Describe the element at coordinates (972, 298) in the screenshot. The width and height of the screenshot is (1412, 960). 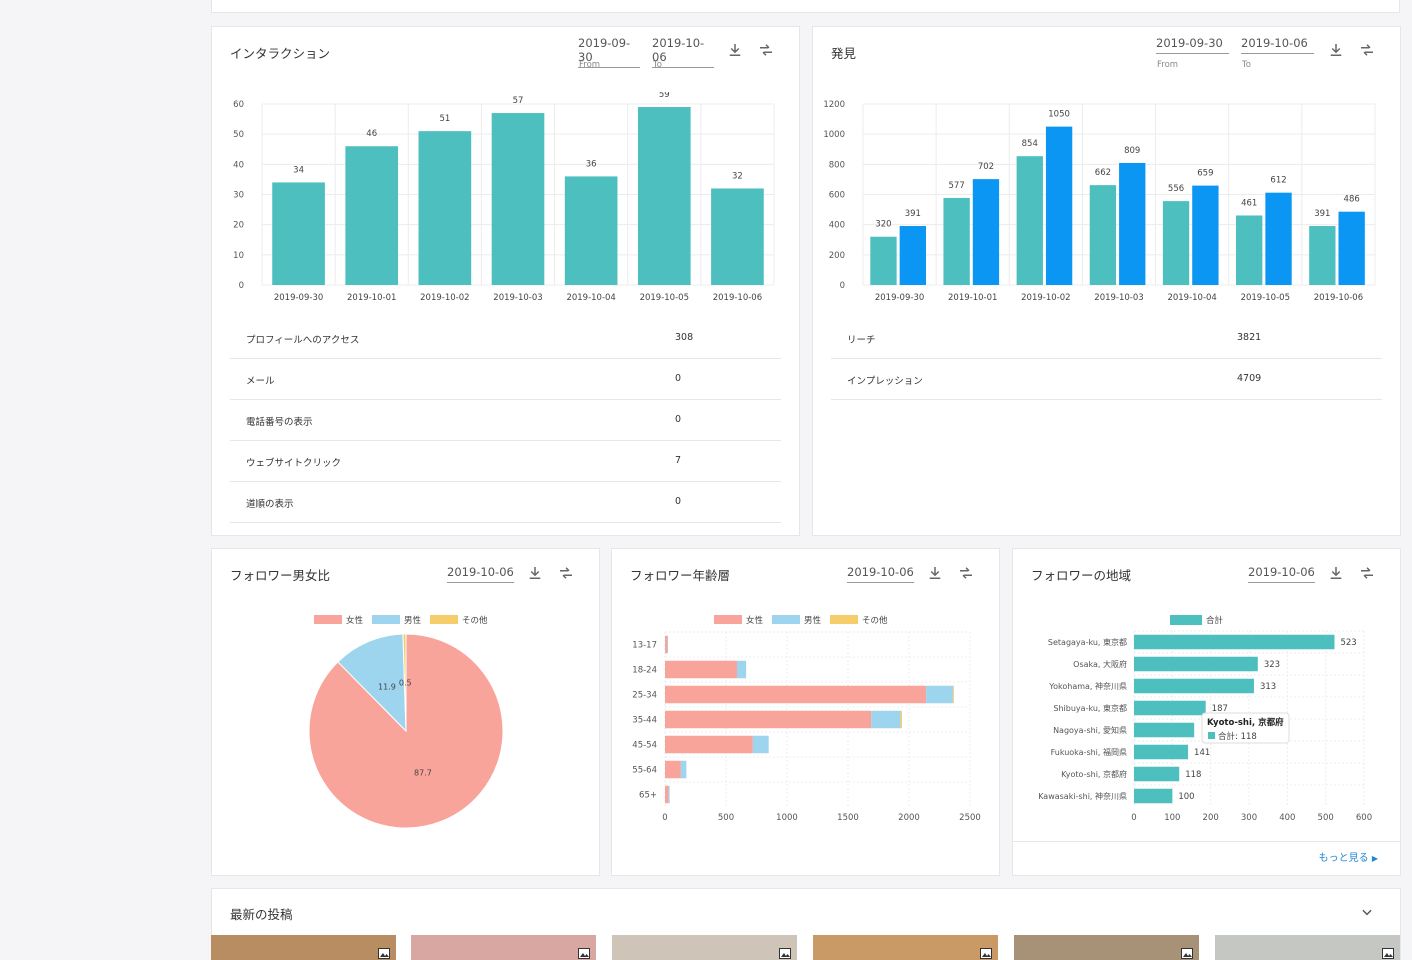
I see `x-tick-label: 2019-10-01` at that location.